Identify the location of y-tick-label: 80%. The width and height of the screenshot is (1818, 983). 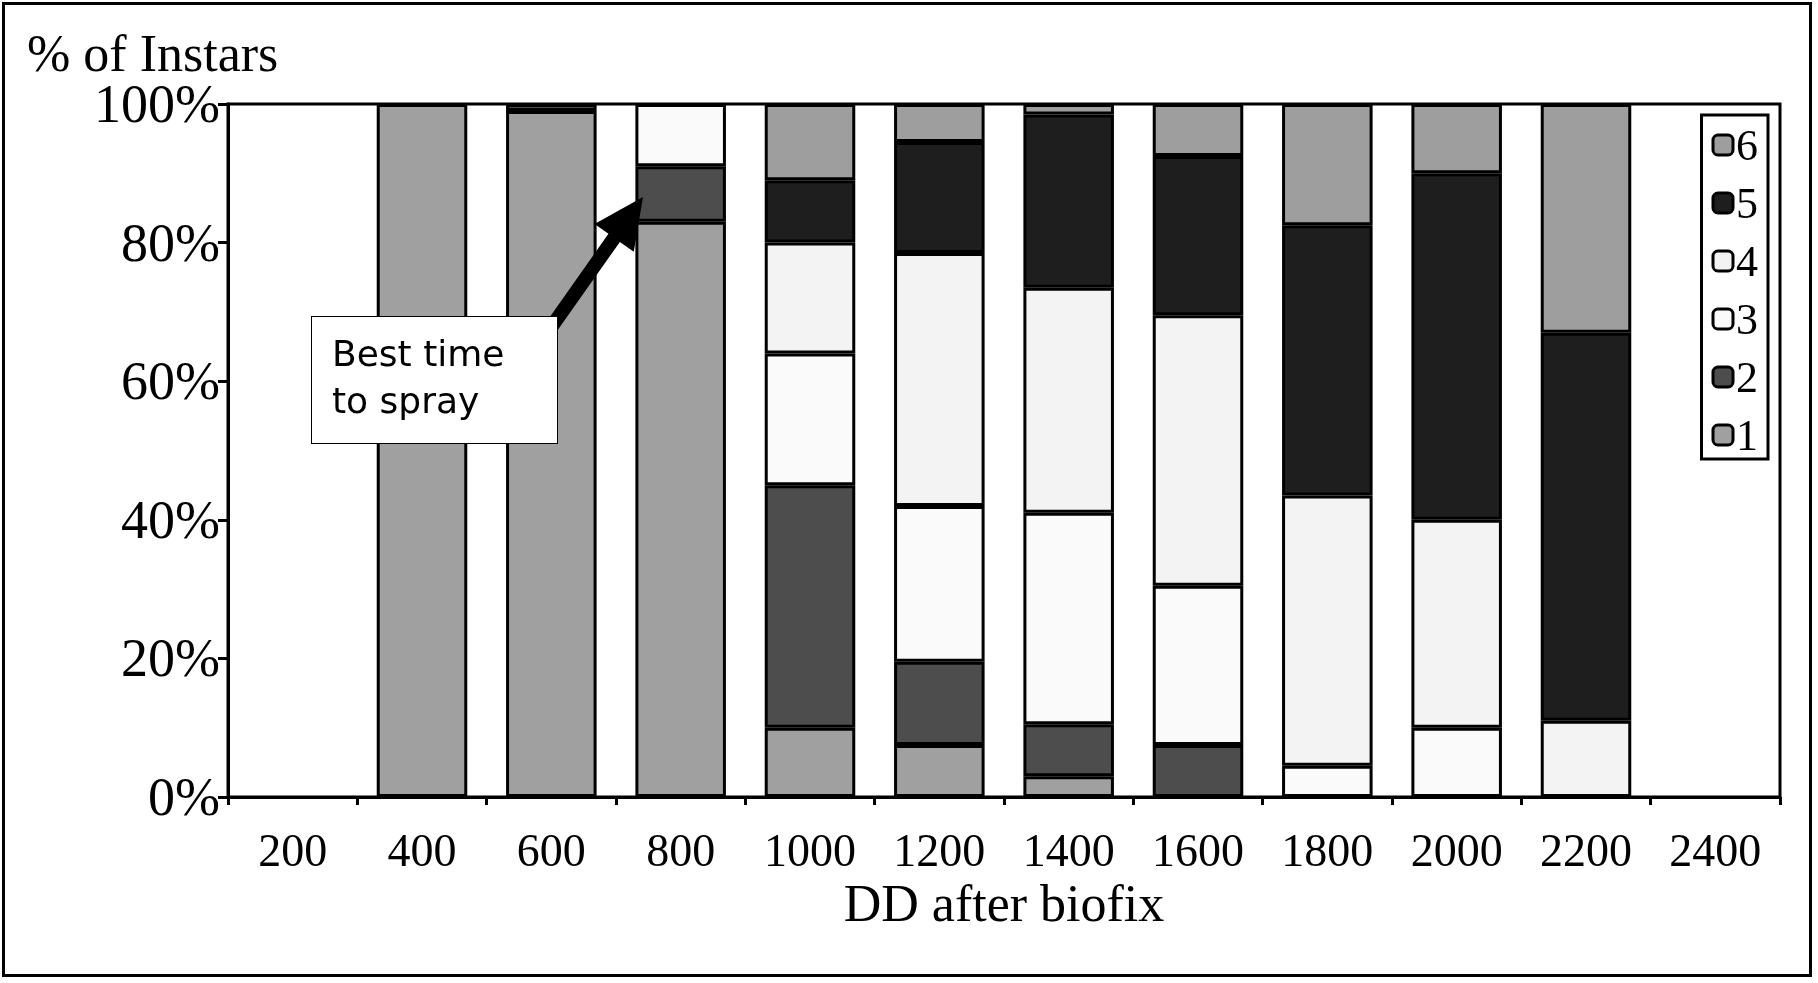
(170, 242).